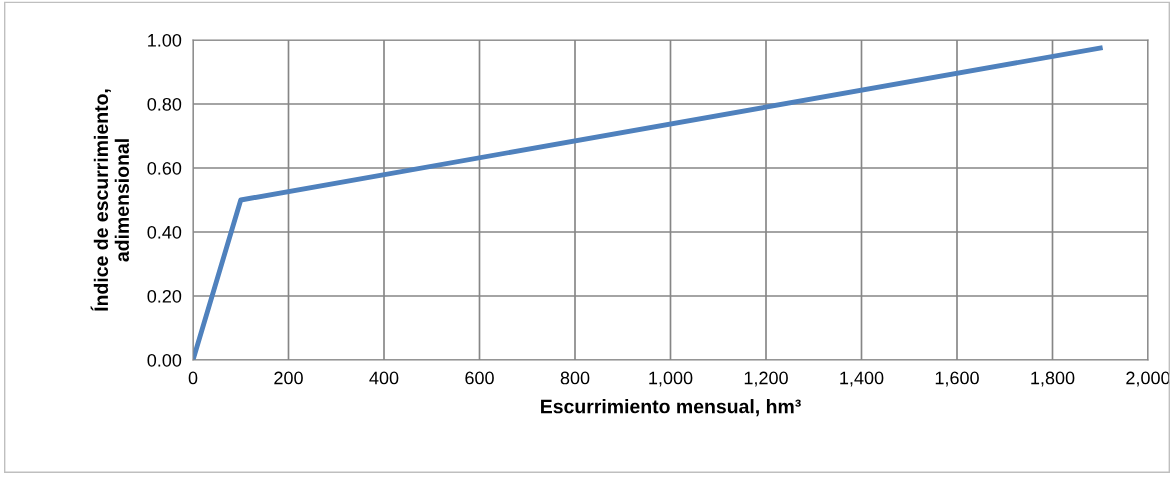 The width and height of the screenshot is (1174, 477). What do you see at coordinates (288, 378) in the screenshot?
I see `x-tick-label: 200` at bounding box center [288, 378].